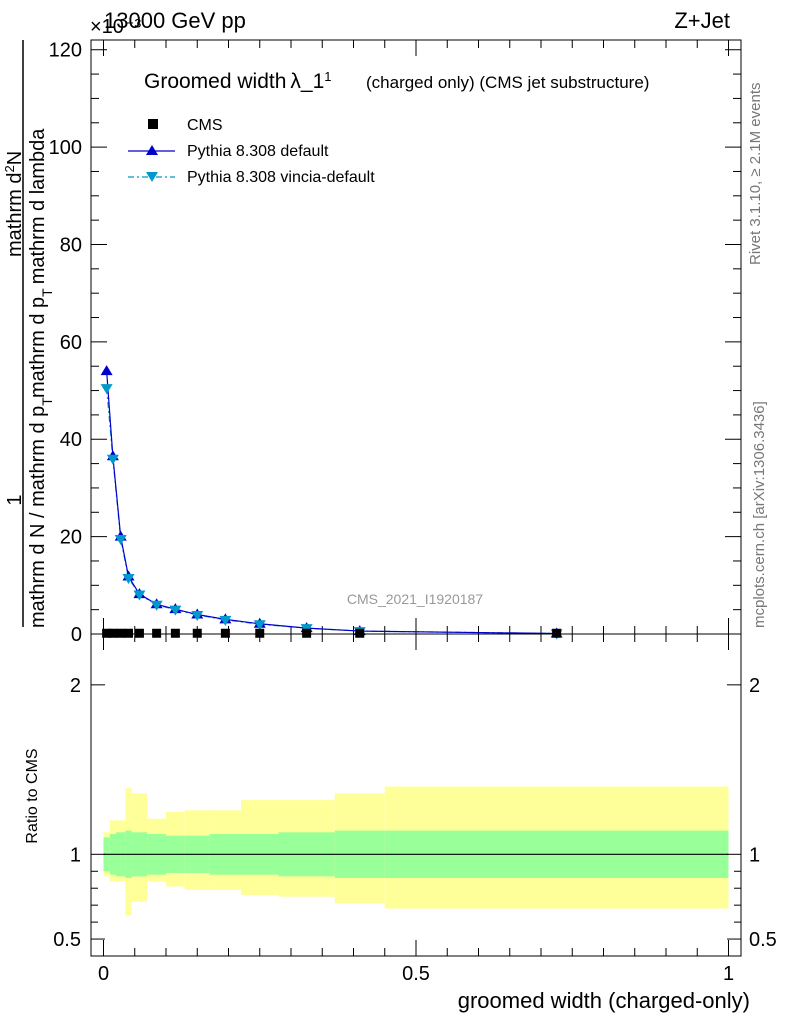 This screenshot has height=1024, width=786. Describe the element at coordinates (67, 940) in the screenshot. I see `ratio-tick-label-left: 0.5` at that location.